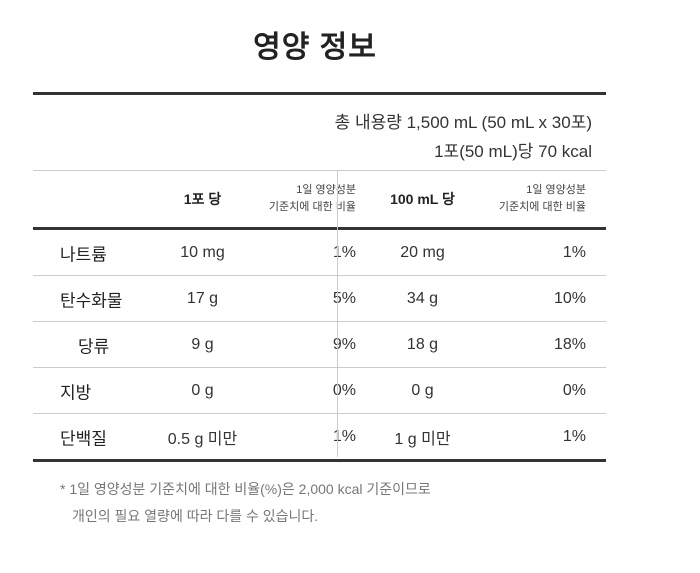 The height and width of the screenshot is (573, 700). I want to click on nutrient-name: 나트륨, so click(83, 254).